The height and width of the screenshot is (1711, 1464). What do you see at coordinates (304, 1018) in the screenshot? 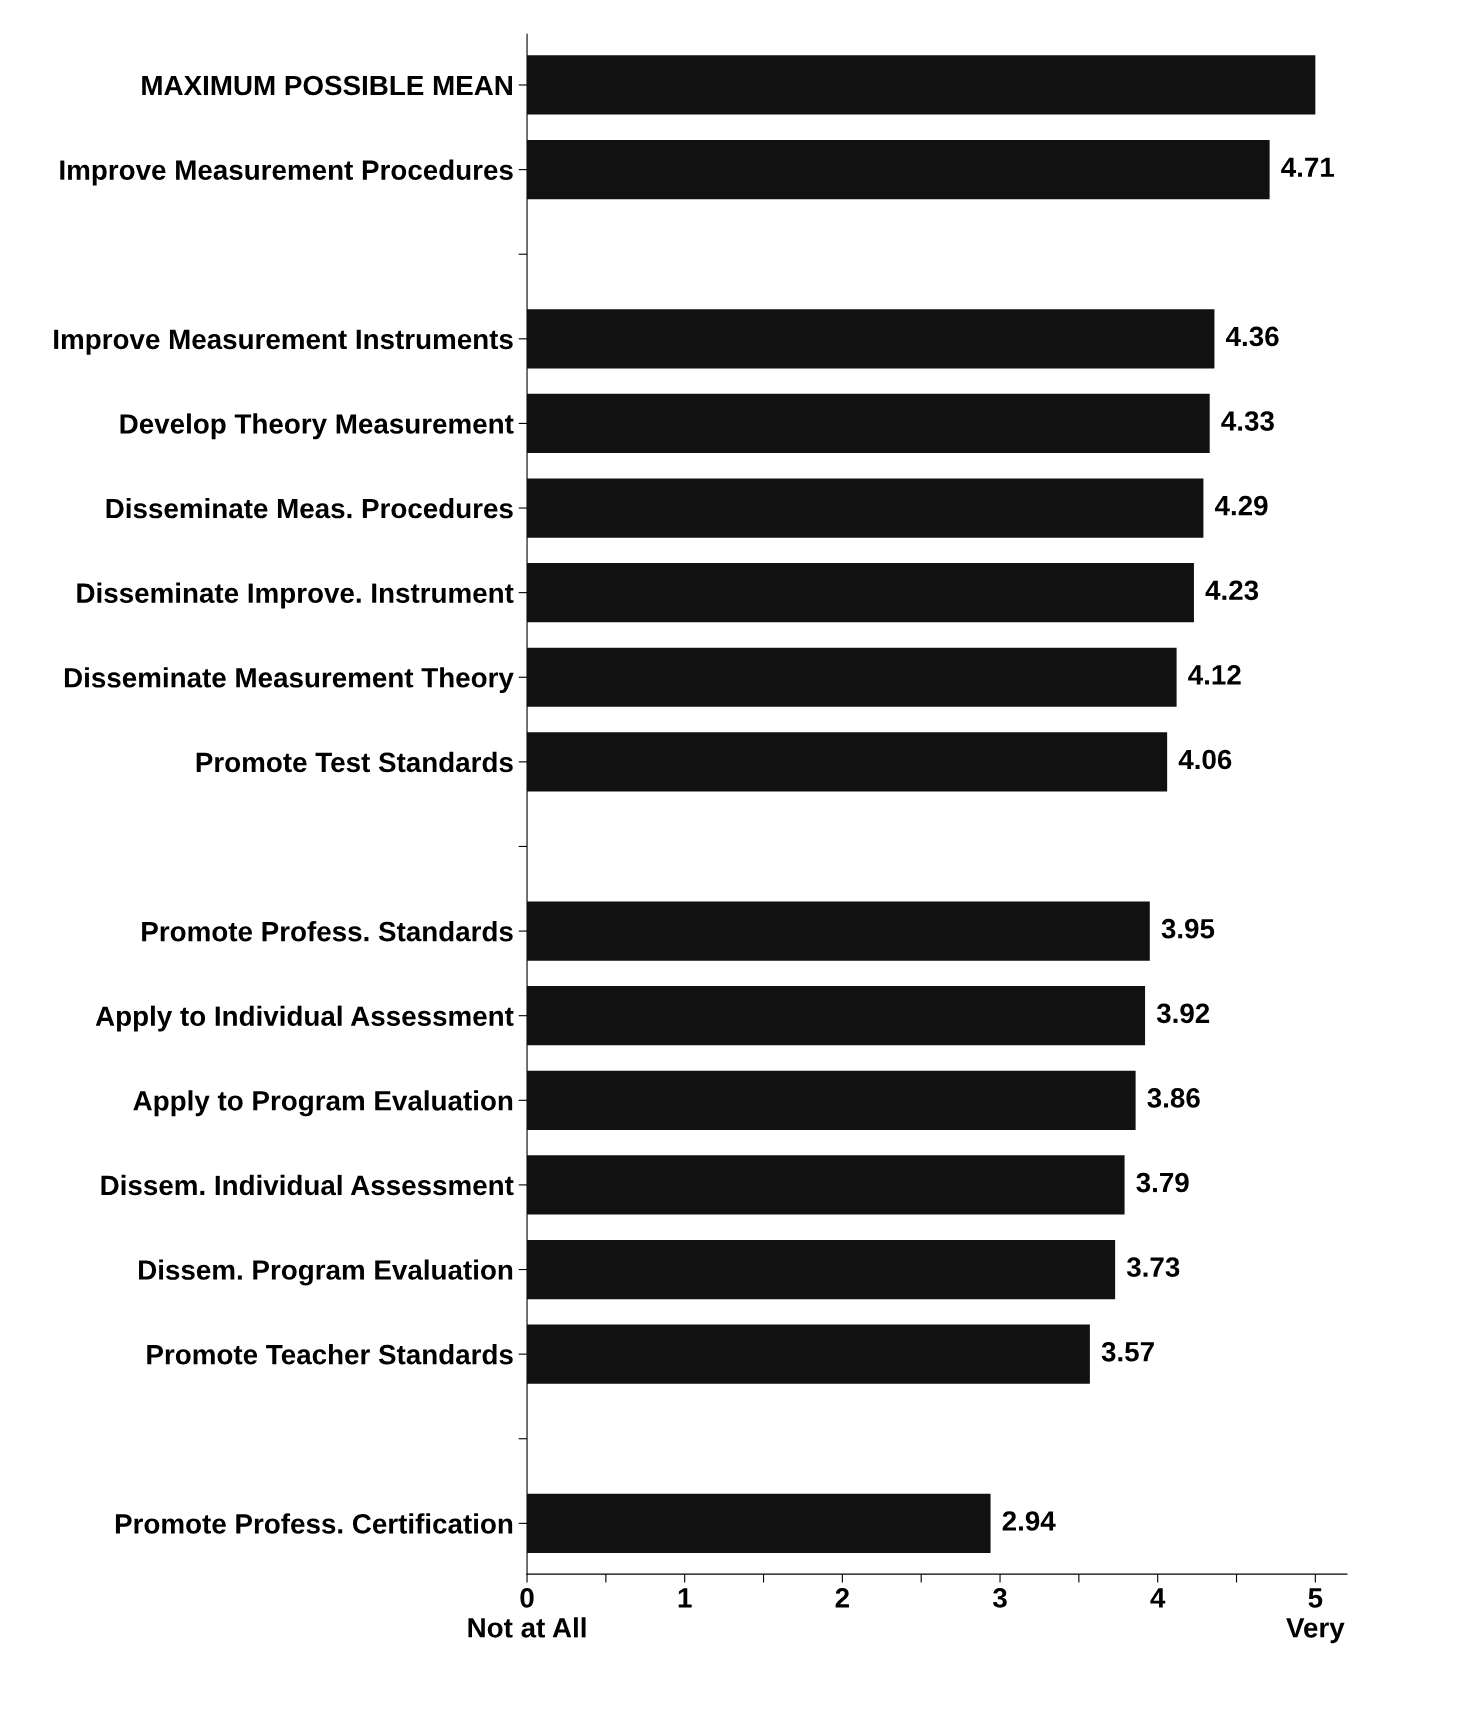
I see `y-tick-label: Apply to Individual Assessment` at bounding box center [304, 1018].